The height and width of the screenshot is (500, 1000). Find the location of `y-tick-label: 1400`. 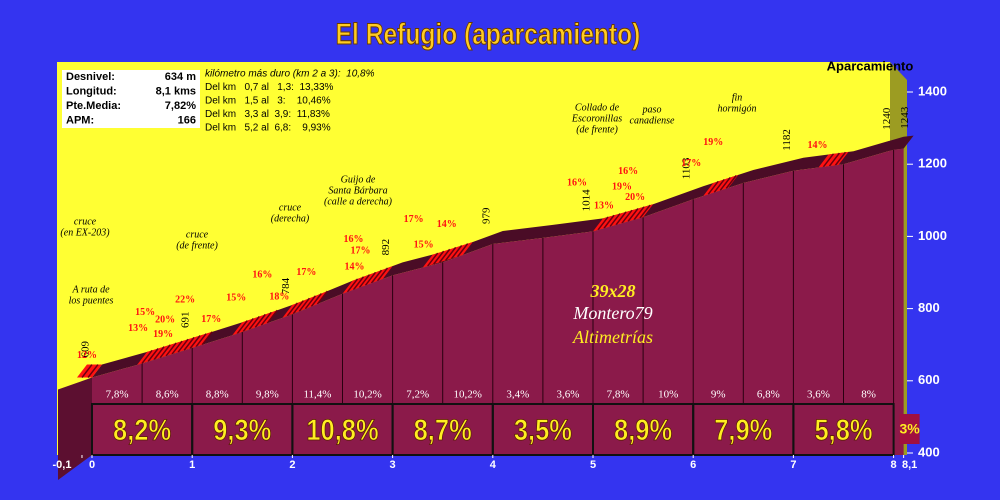

y-tick-label: 1400 is located at coordinates (932, 90).